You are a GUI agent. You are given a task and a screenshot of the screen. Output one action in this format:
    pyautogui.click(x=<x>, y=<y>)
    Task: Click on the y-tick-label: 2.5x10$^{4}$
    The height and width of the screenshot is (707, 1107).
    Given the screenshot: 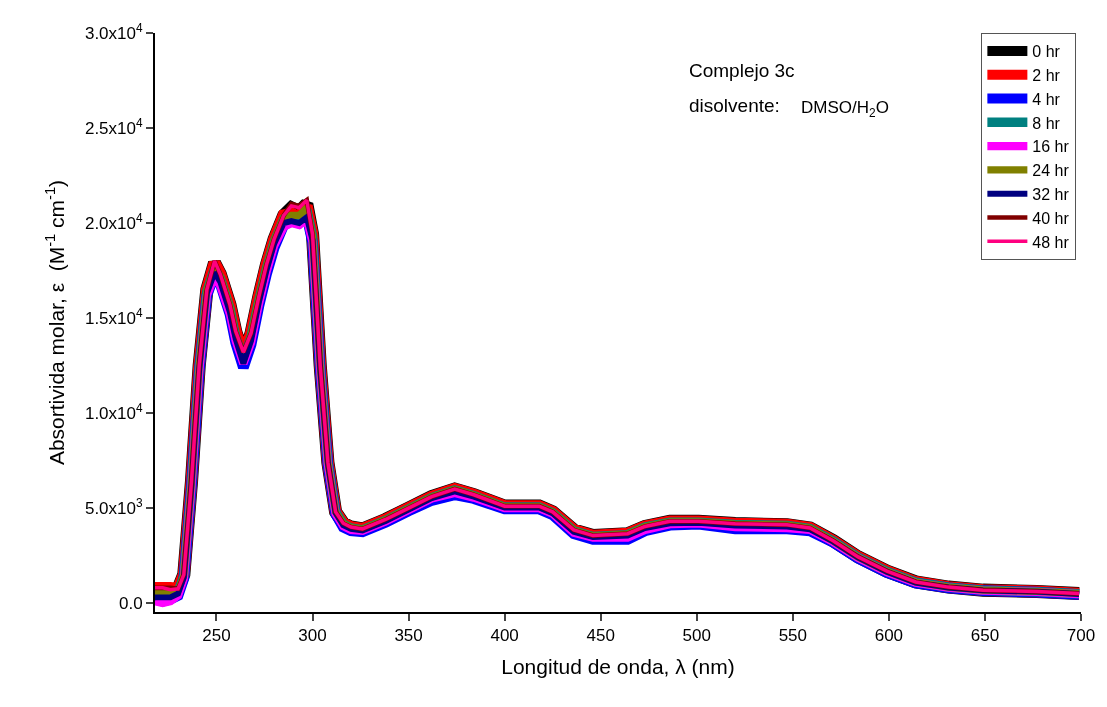 What is the action you would take?
    pyautogui.click(x=113, y=126)
    